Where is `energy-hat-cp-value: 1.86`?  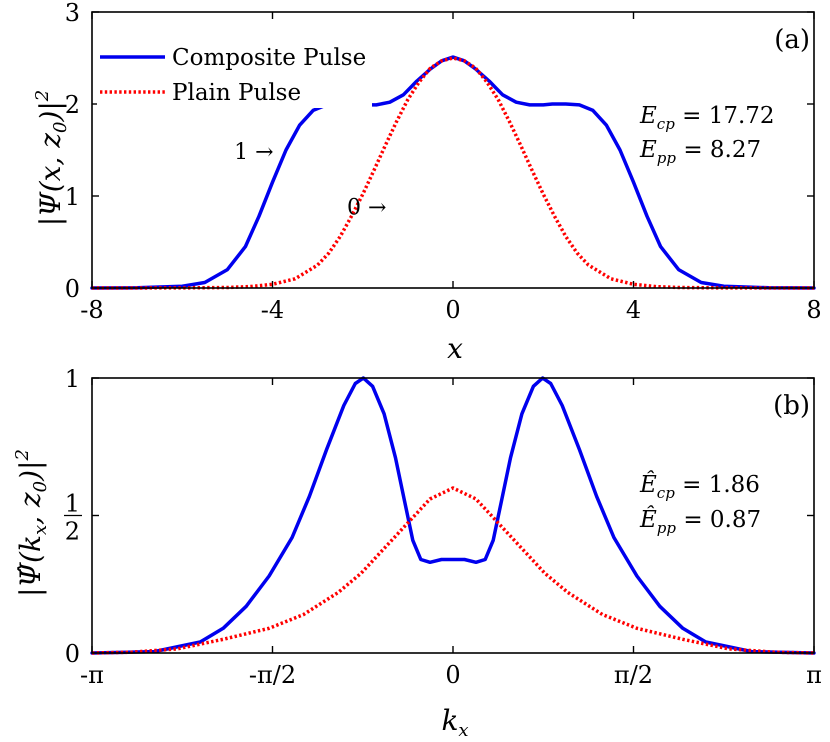 energy-hat-cp-value: 1.86 is located at coordinates (734, 485).